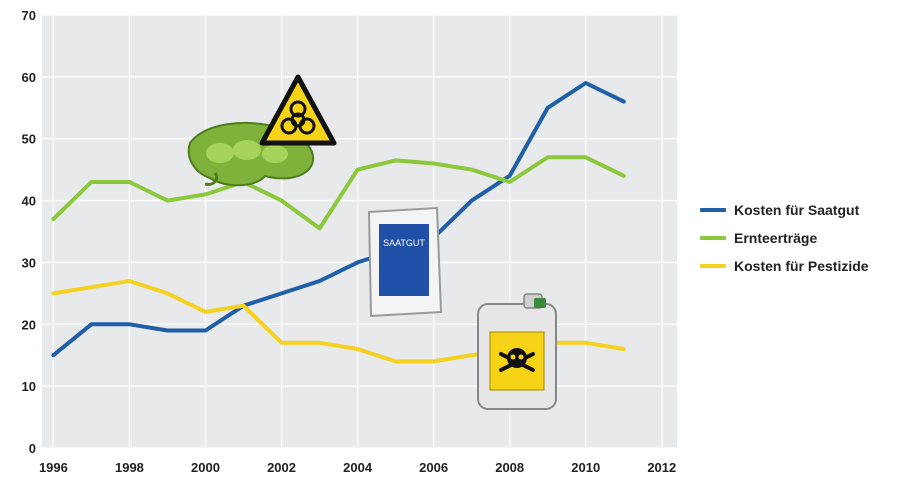  Describe the element at coordinates (509, 467) in the screenshot. I see `x-tick-label: 2008` at that location.